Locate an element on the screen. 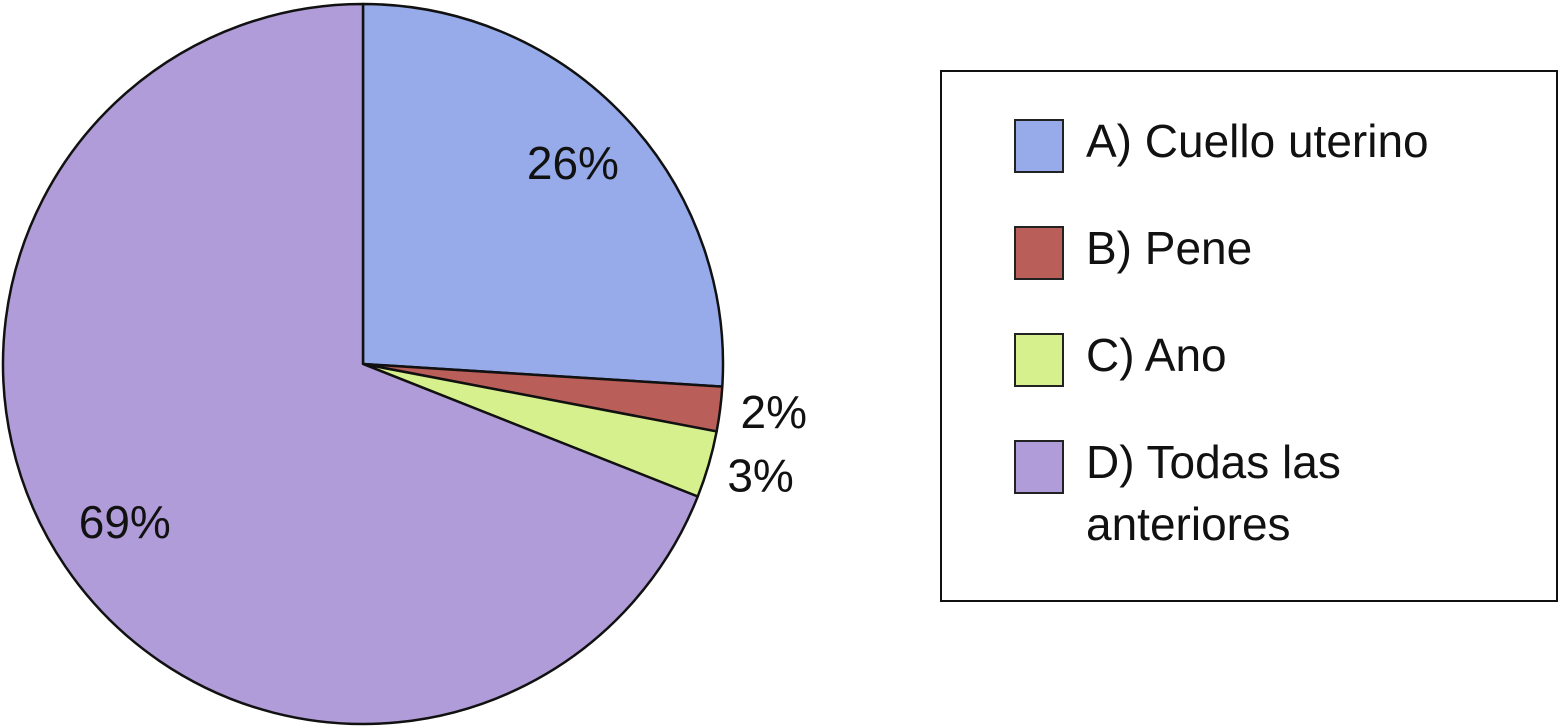 This screenshot has height=727, width=1563. legend-label: D) Todas las anteriores is located at coordinates (1213, 493).